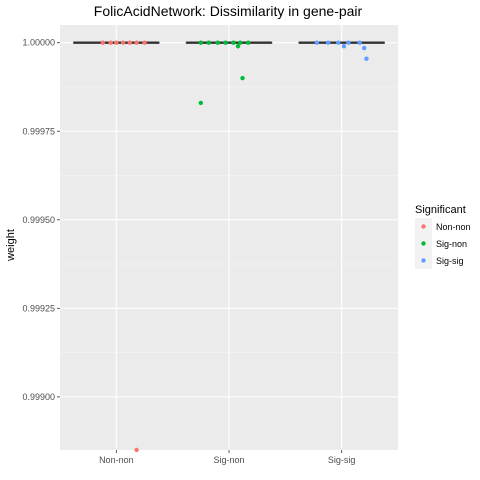 The height and width of the screenshot is (480, 480). Describe the element at coordinates (228, 460) in the screenshot. I see `x-tick-label: Sig-non` at that location.